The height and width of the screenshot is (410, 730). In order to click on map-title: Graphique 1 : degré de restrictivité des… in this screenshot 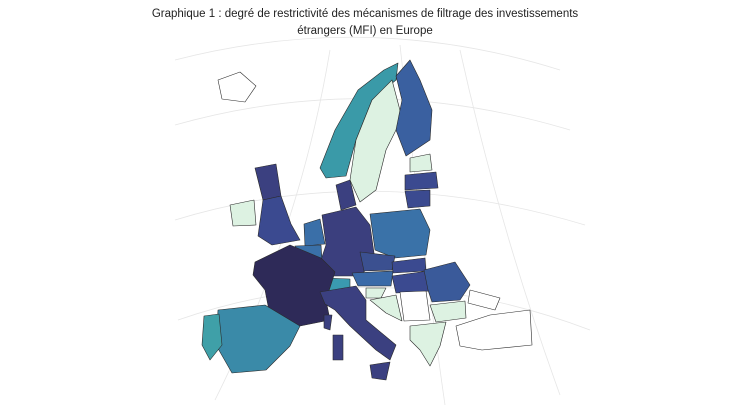, I will do `click(365, 22)`.